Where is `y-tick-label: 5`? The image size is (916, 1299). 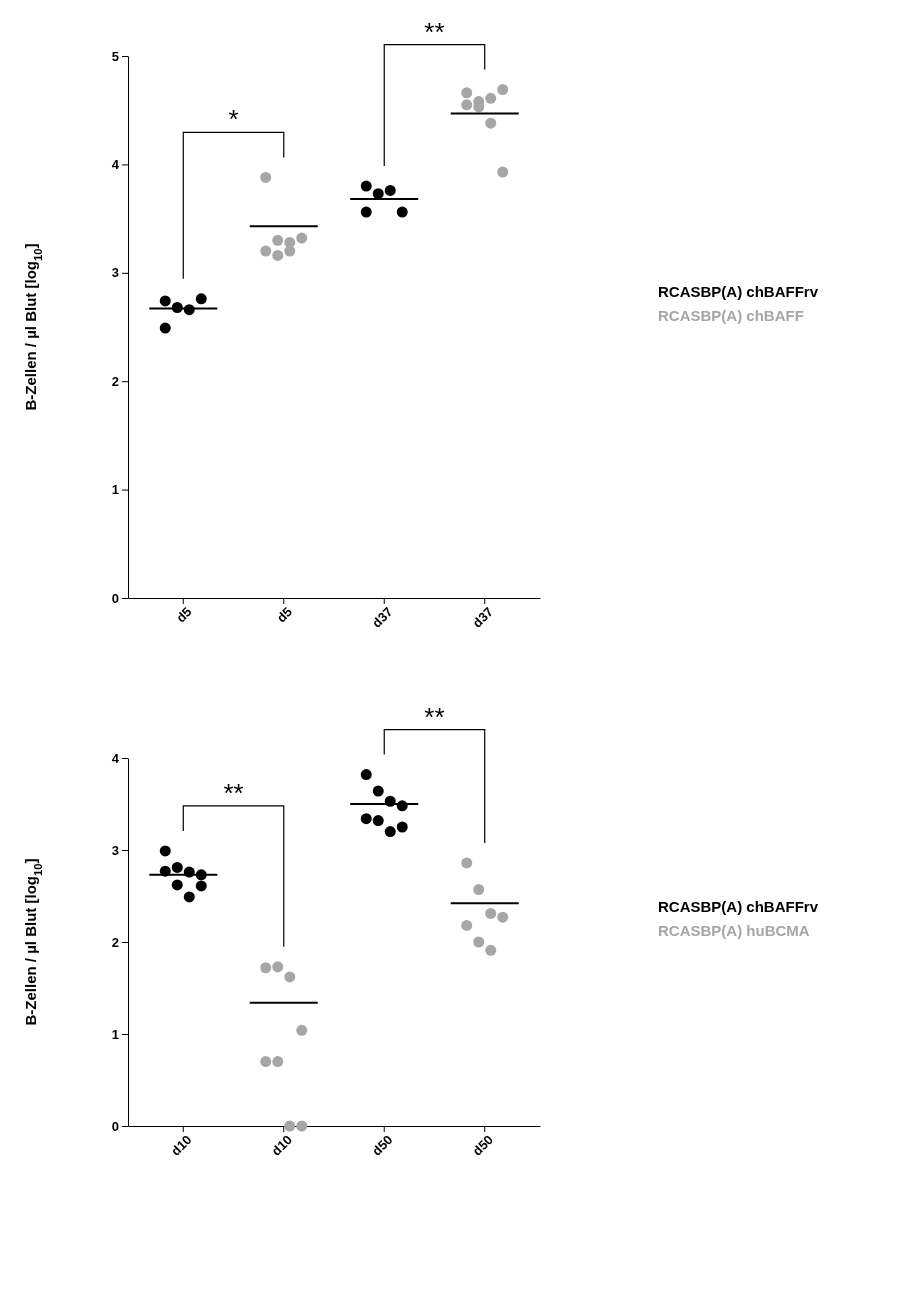 y-tick-label: 5 is located at coordinates (115, 56).